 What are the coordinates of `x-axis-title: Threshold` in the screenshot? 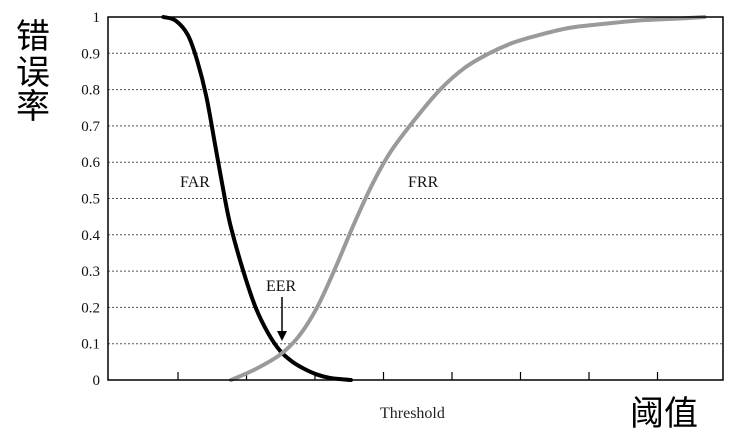 It's located at (412, 413).